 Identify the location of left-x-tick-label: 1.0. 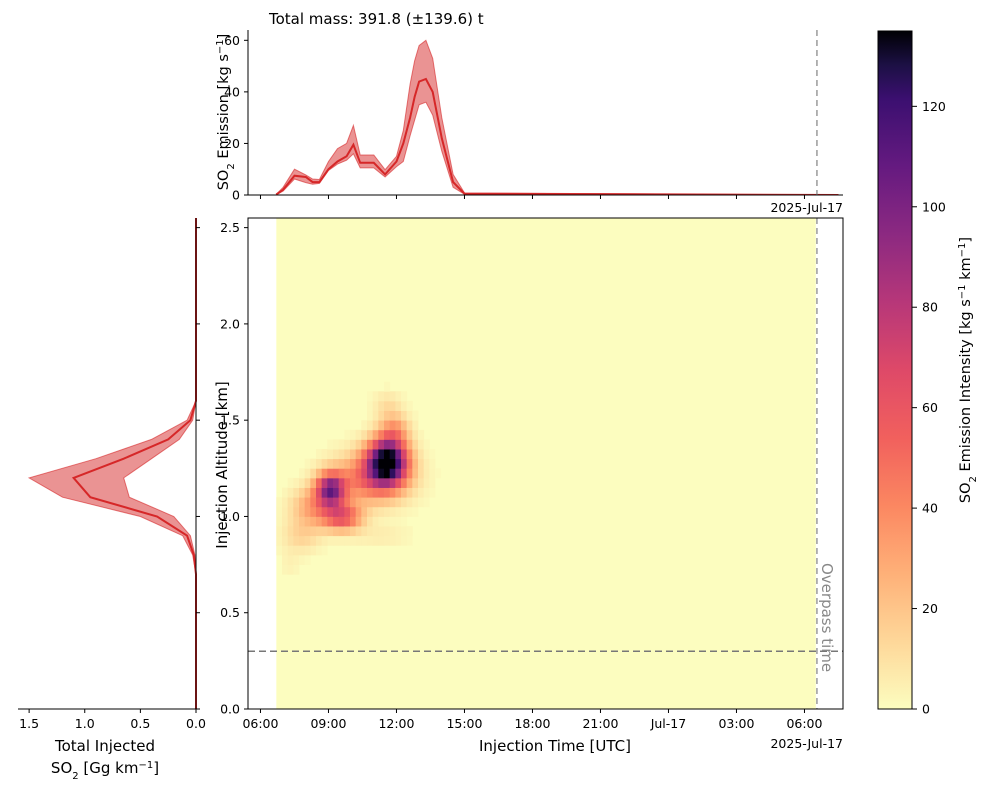
(85, 723).